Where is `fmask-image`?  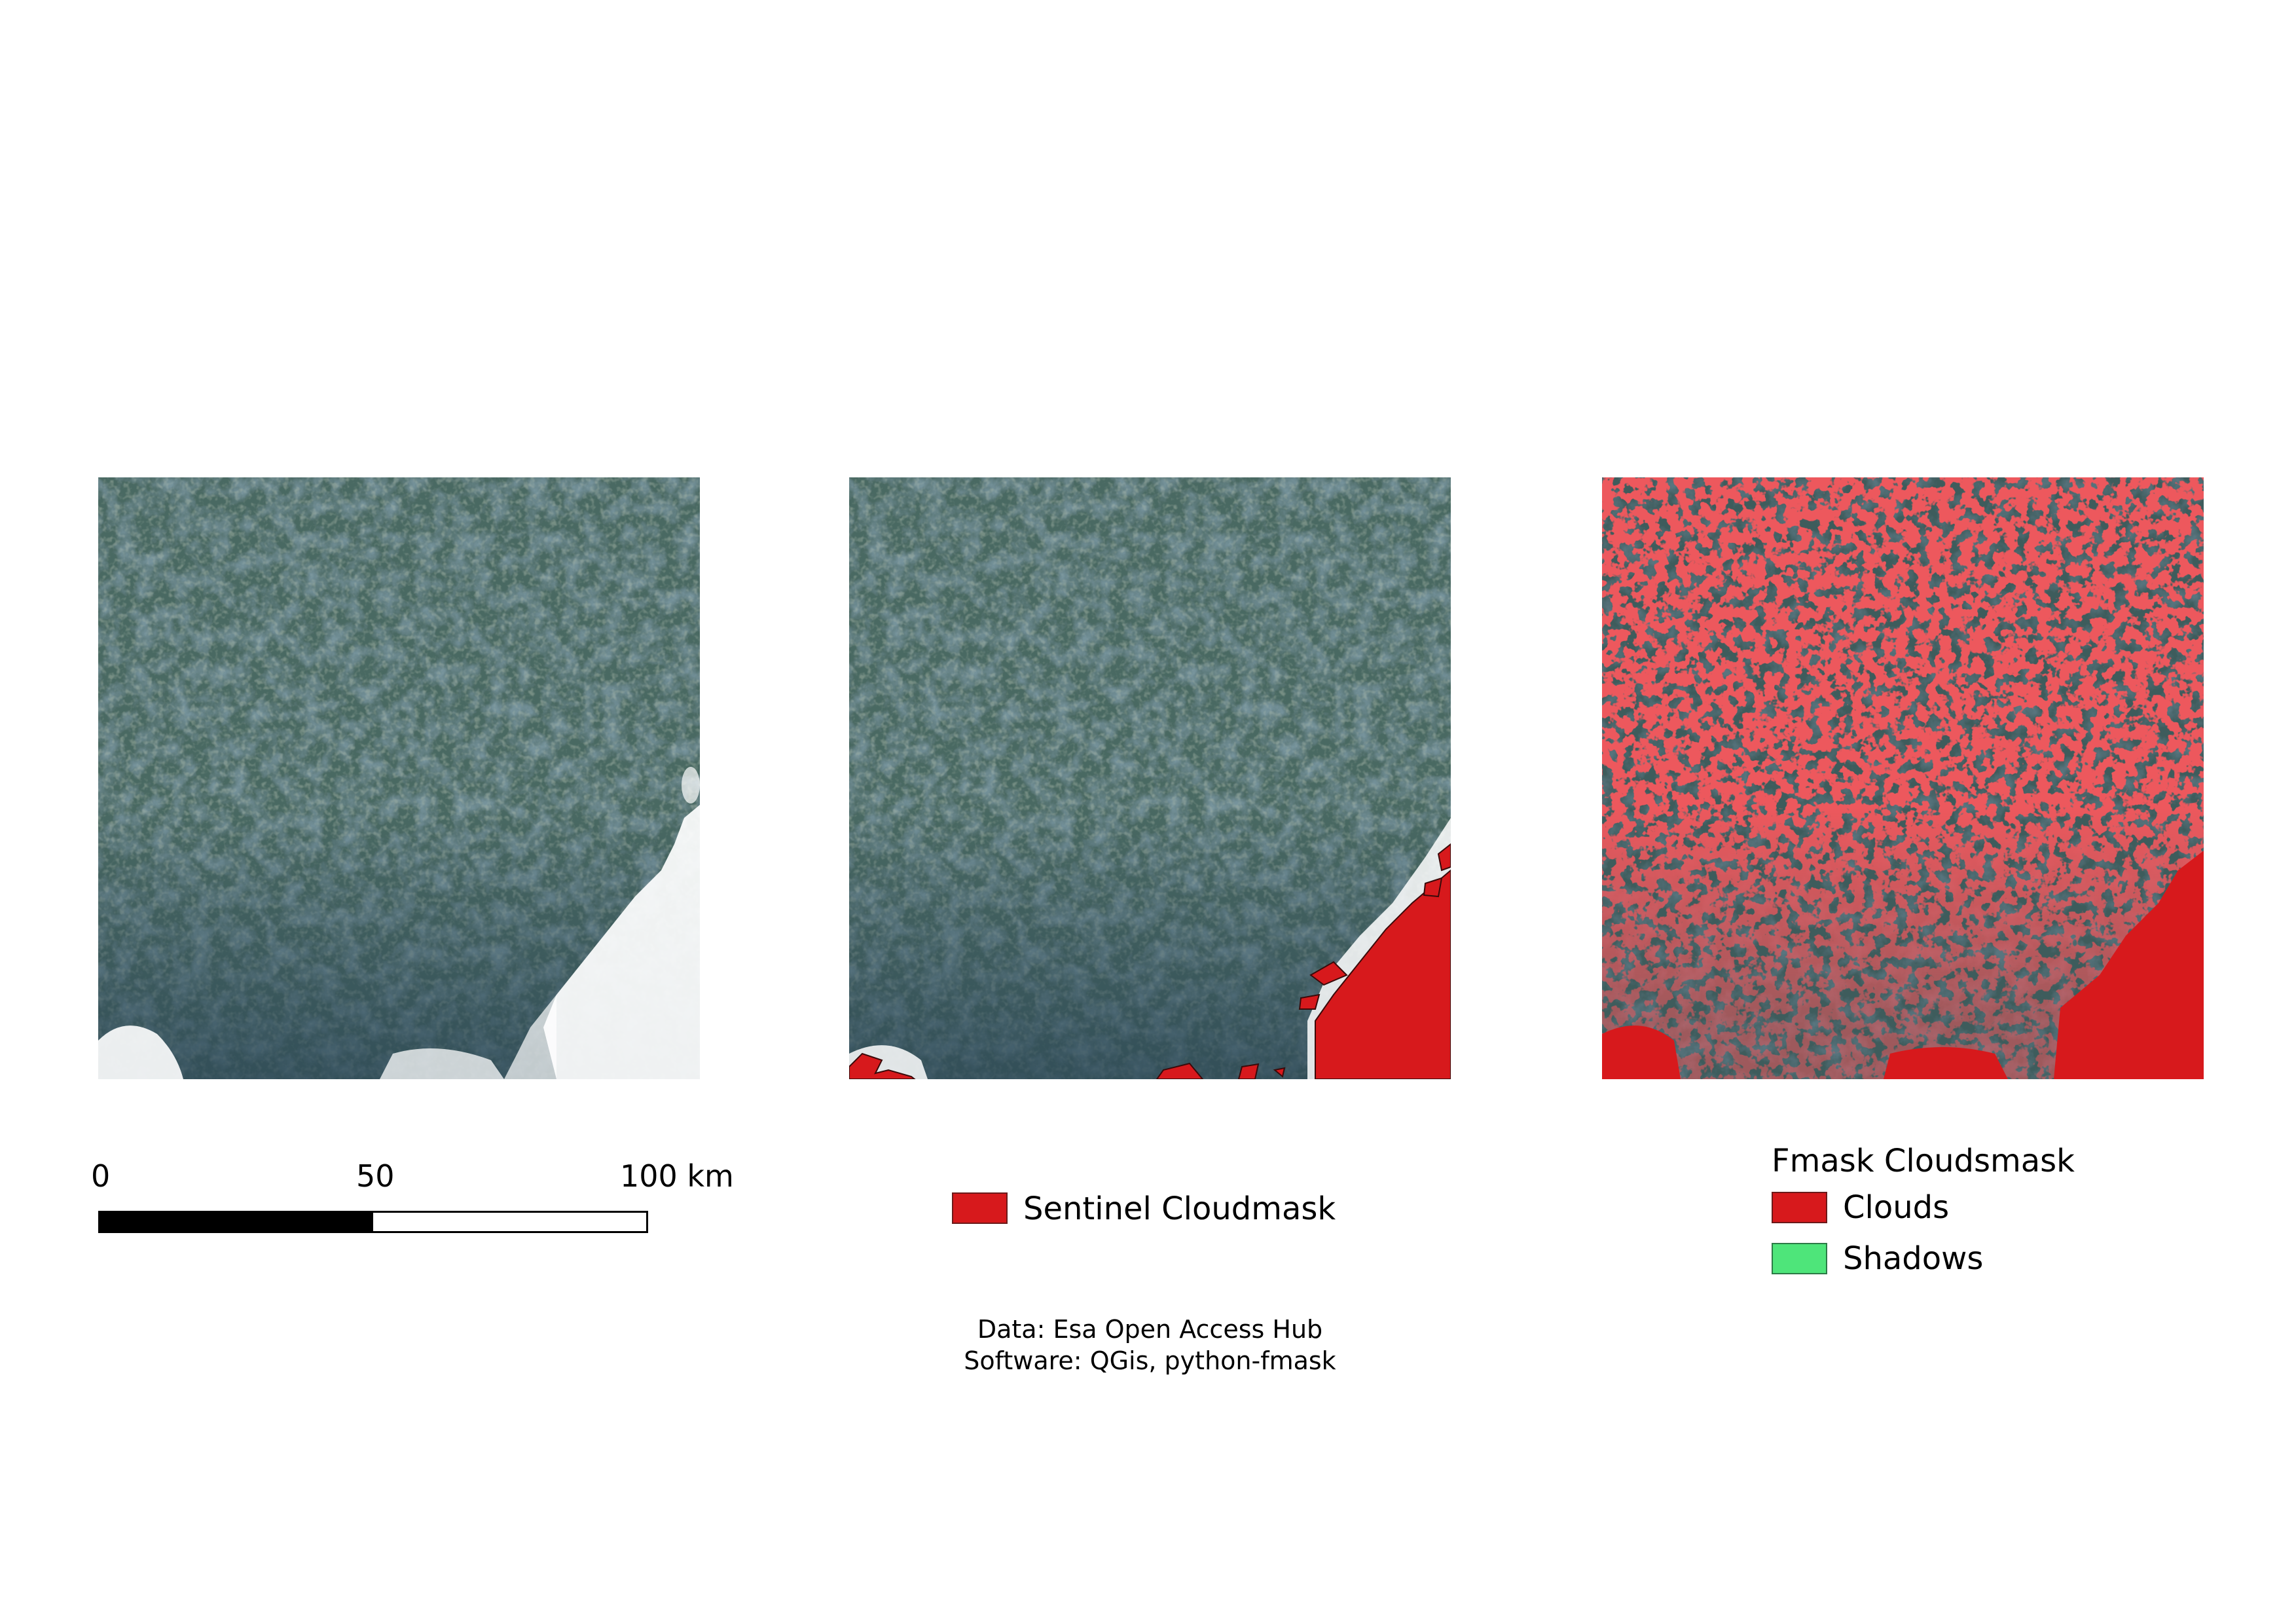
fmask-image is located at coordinates (1903, 778).